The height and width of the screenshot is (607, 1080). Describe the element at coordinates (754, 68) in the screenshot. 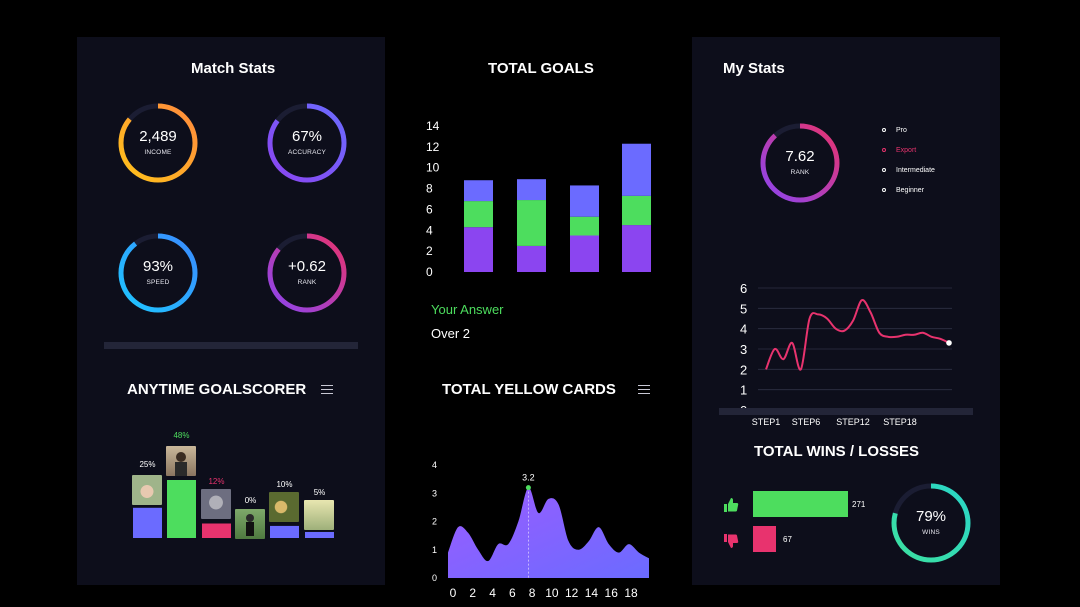

I see `my-stats-title: My Stats` at that location.